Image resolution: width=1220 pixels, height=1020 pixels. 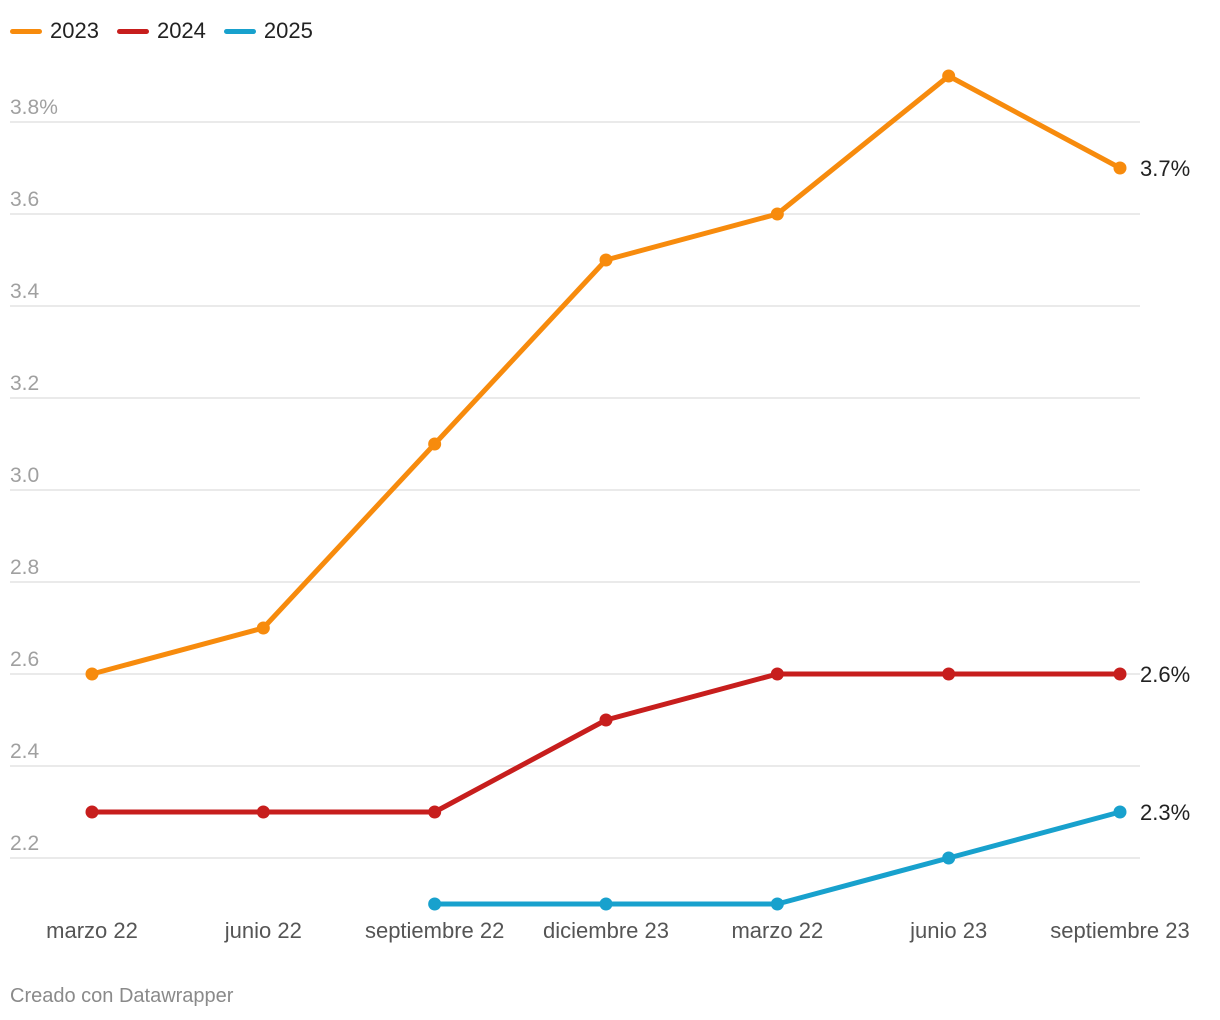 What do you see at coordinates (181, 30) in the screenshot?
I see `legend-label-2024: 2024` at bounding box center [181, 30].